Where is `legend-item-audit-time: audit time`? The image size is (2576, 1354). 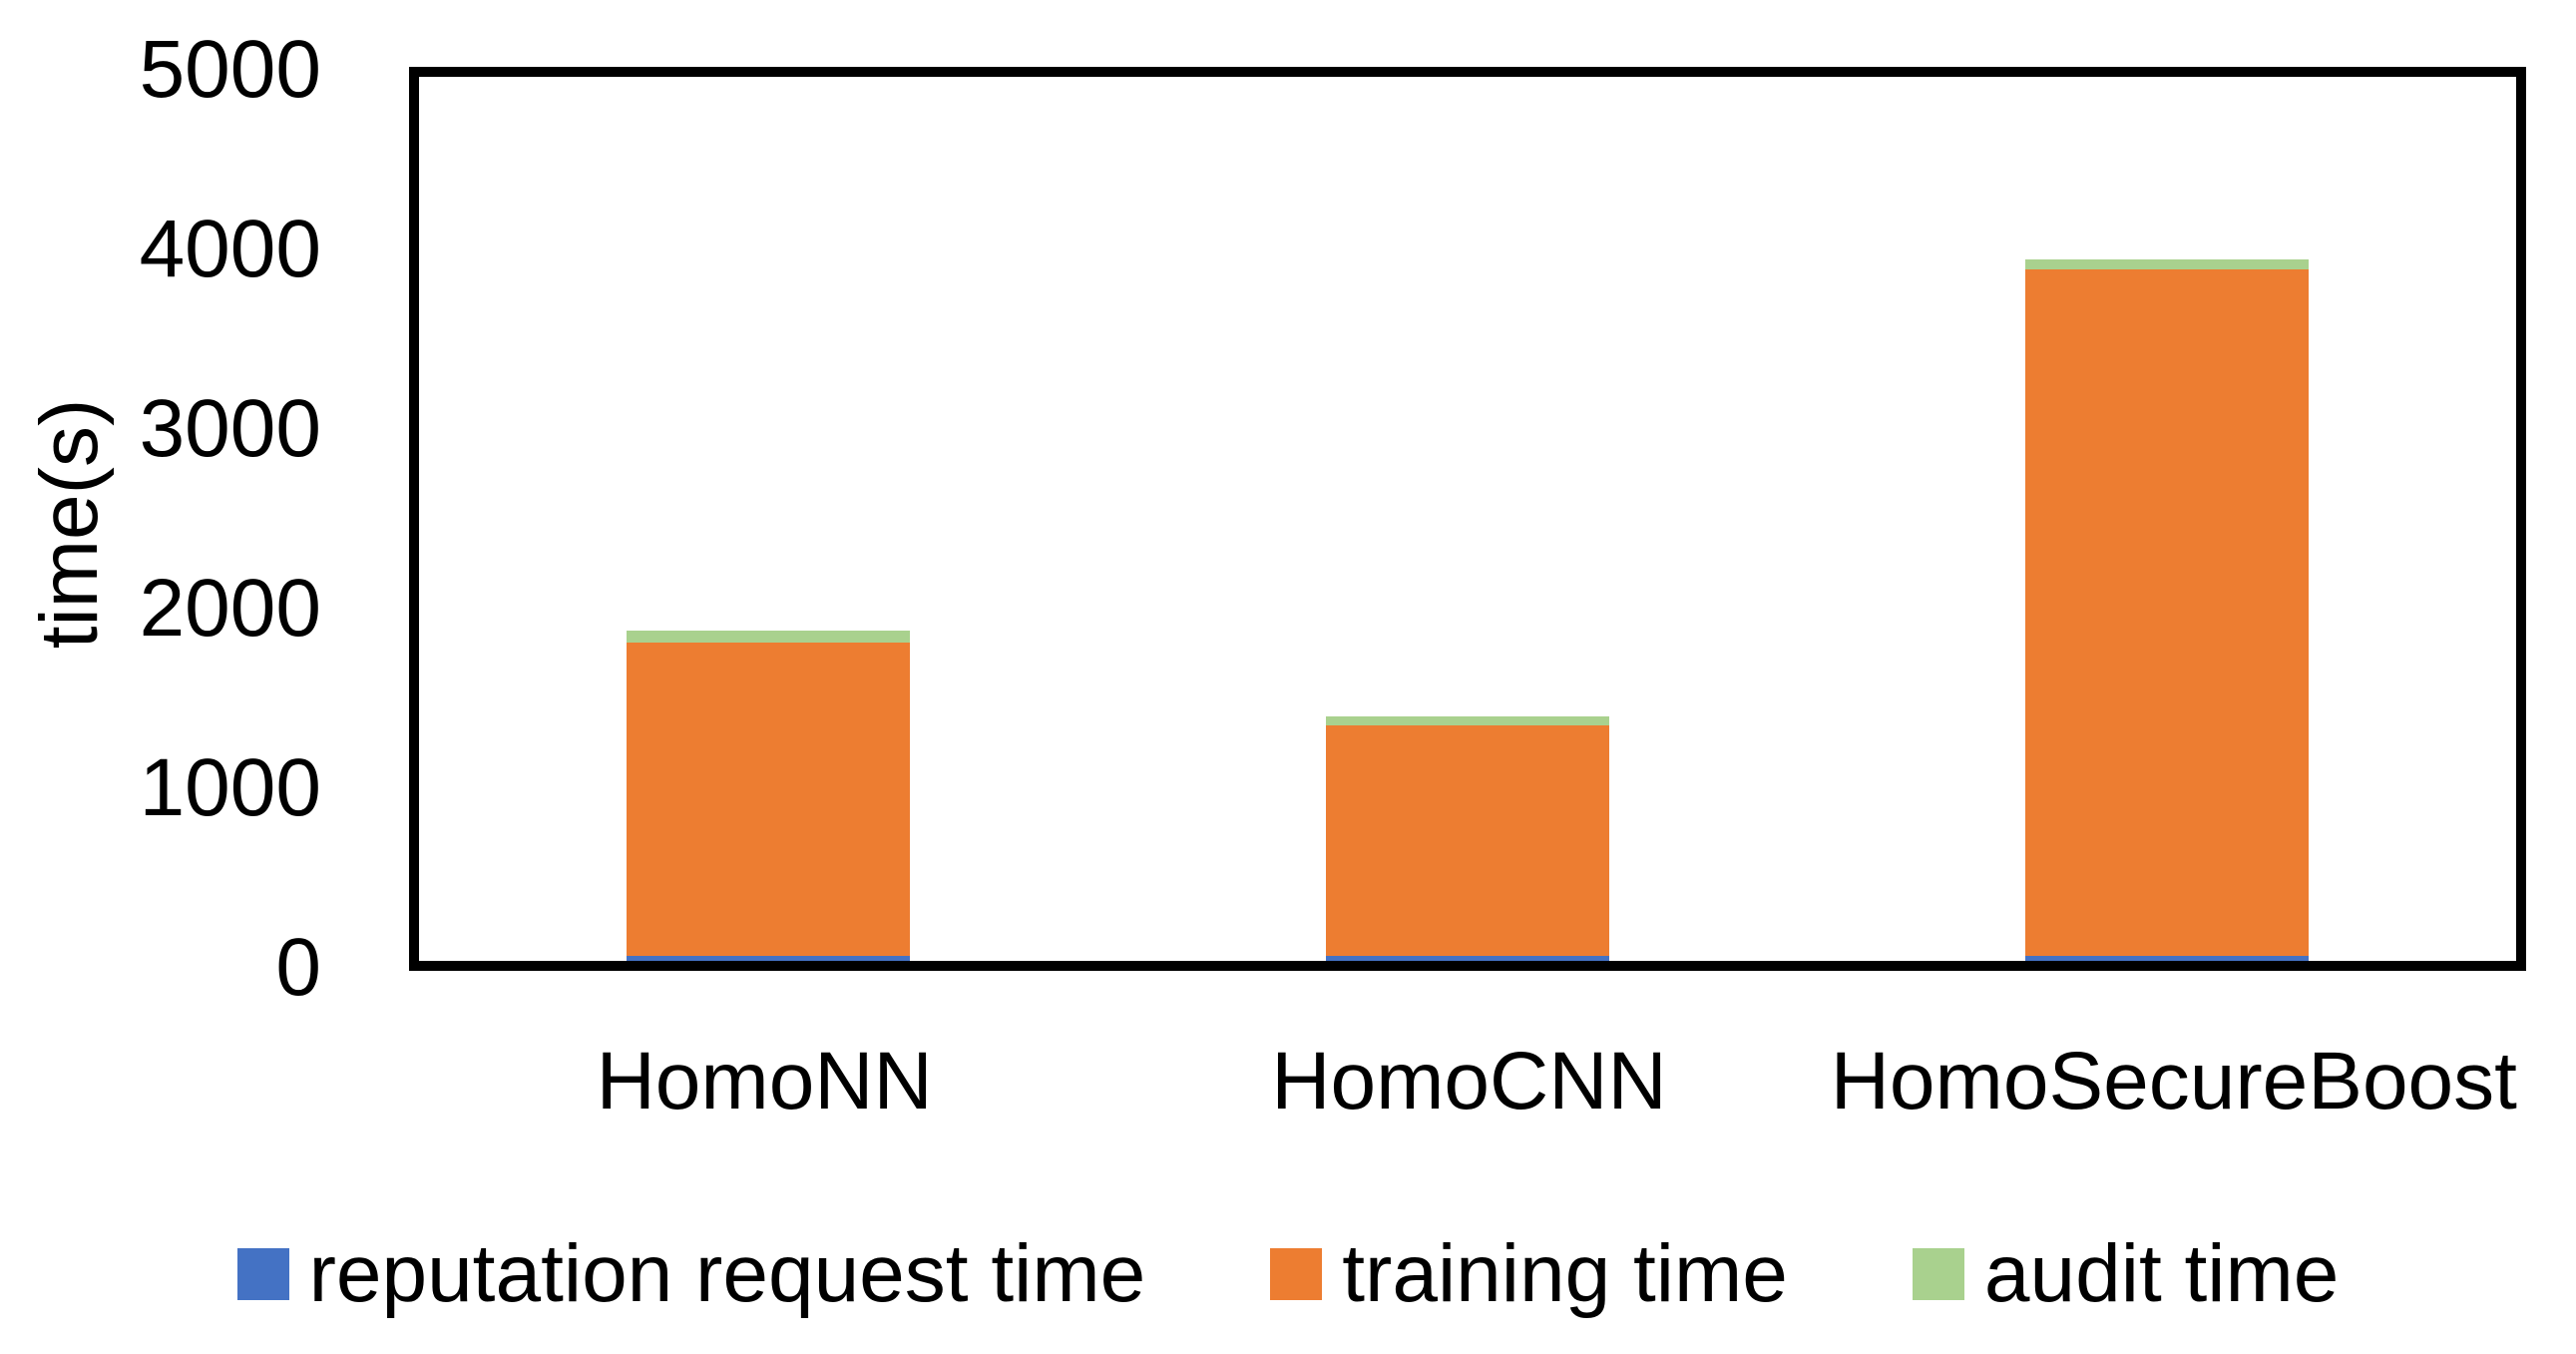 legend-item-audit-time: audit time is located at coordinates (2126, 1273).